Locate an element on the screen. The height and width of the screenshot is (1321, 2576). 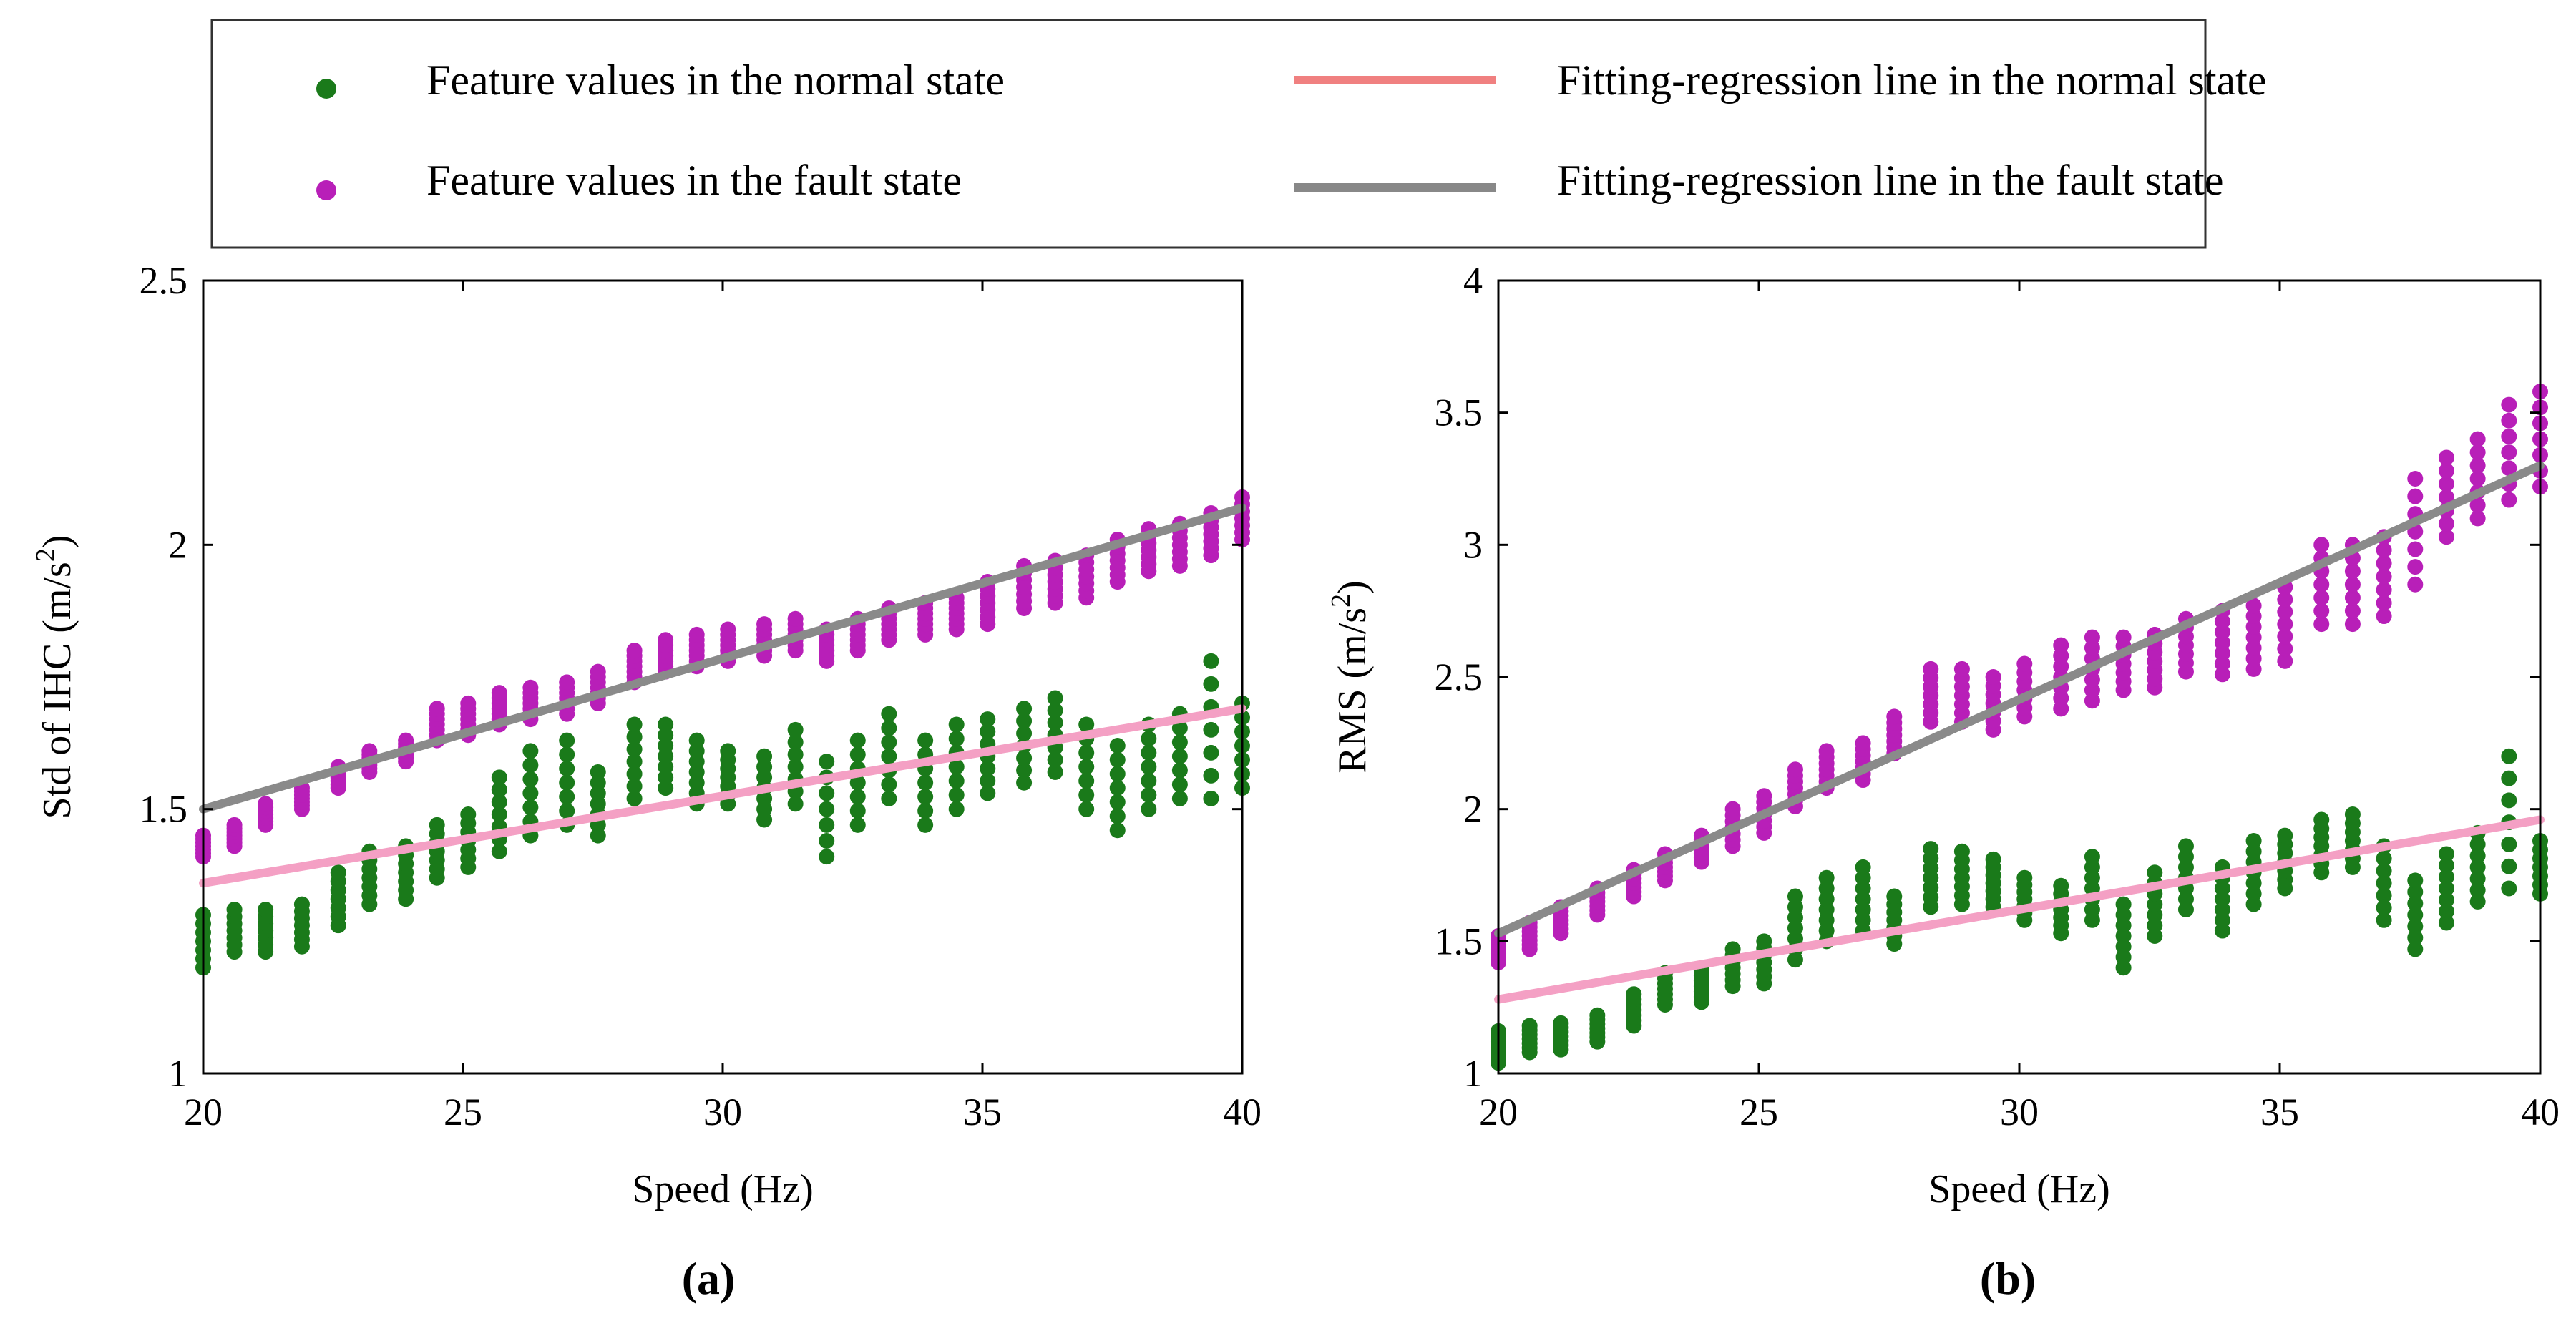
legend-frame is located at coordinates (1208, 134).